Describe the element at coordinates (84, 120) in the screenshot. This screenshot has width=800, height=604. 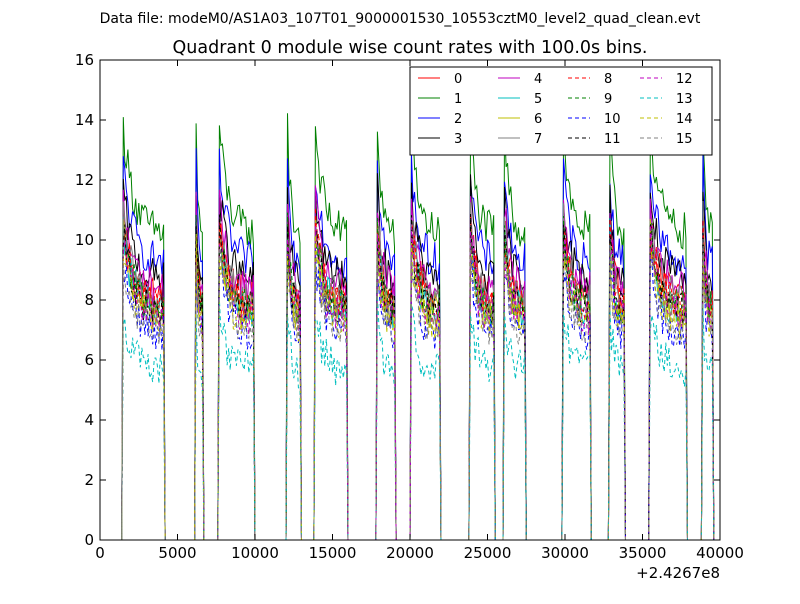
I see `y-tick-label: 14` at that location.